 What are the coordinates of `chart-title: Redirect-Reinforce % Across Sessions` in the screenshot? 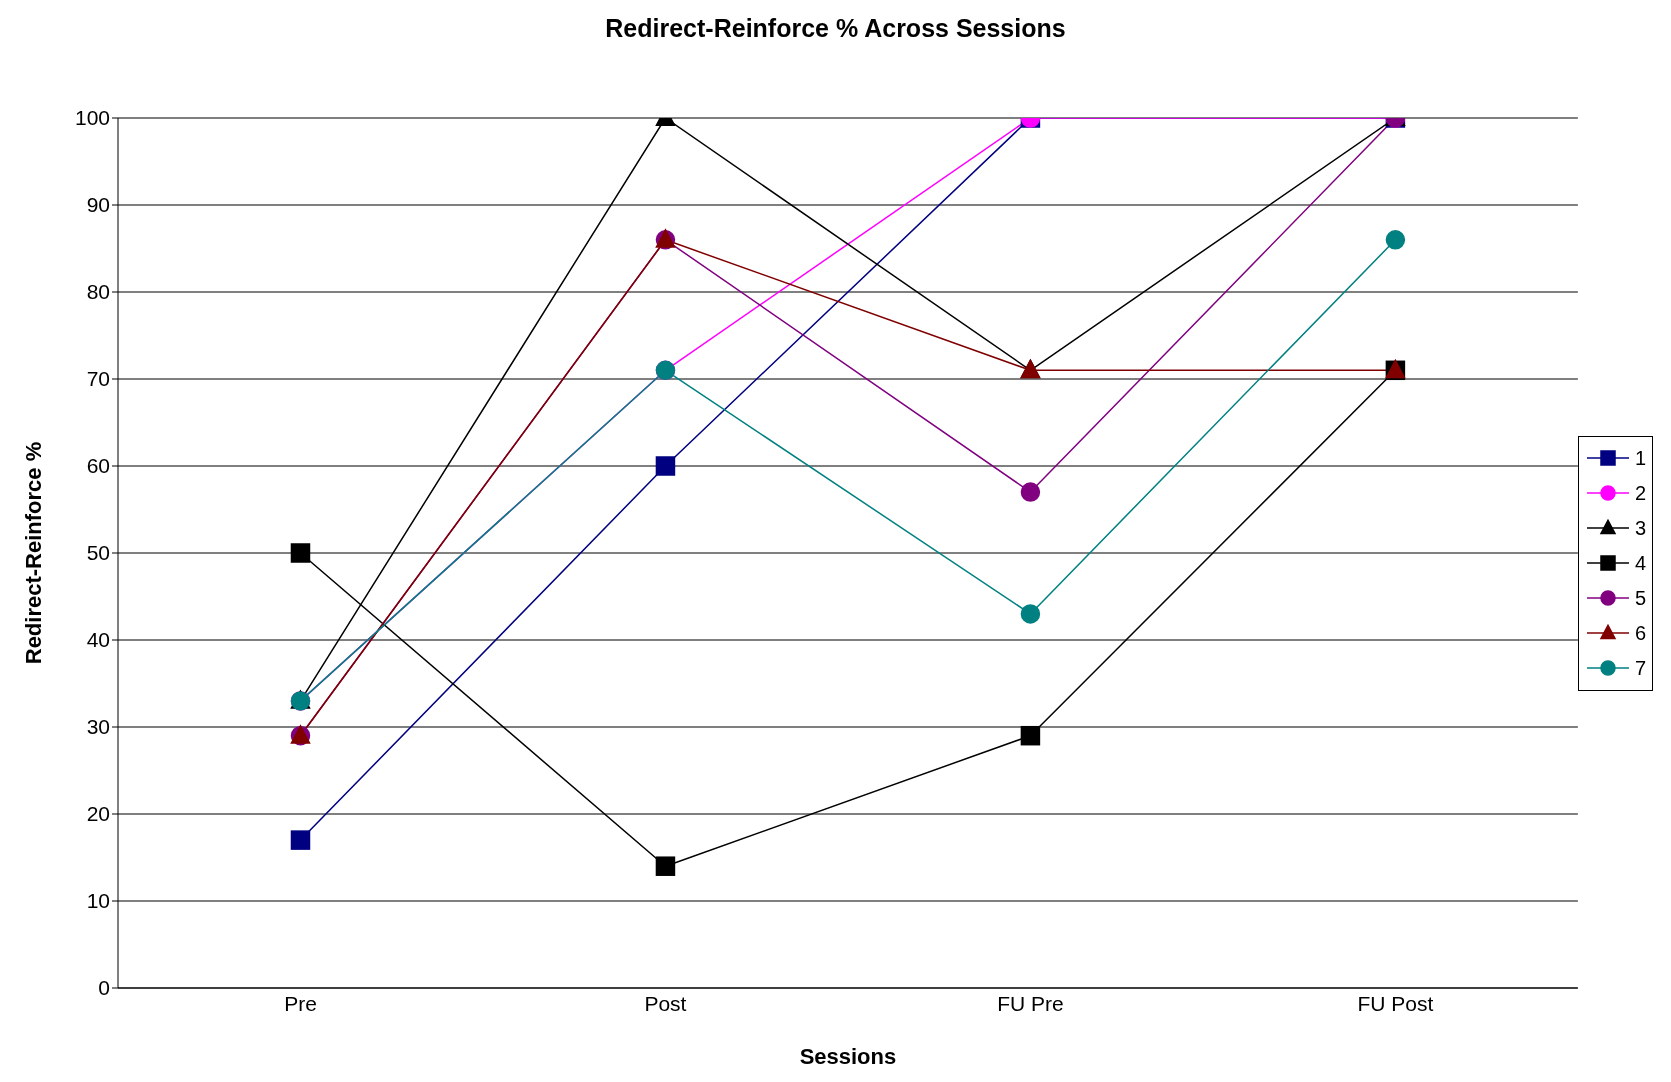 It's located at (835, 28).